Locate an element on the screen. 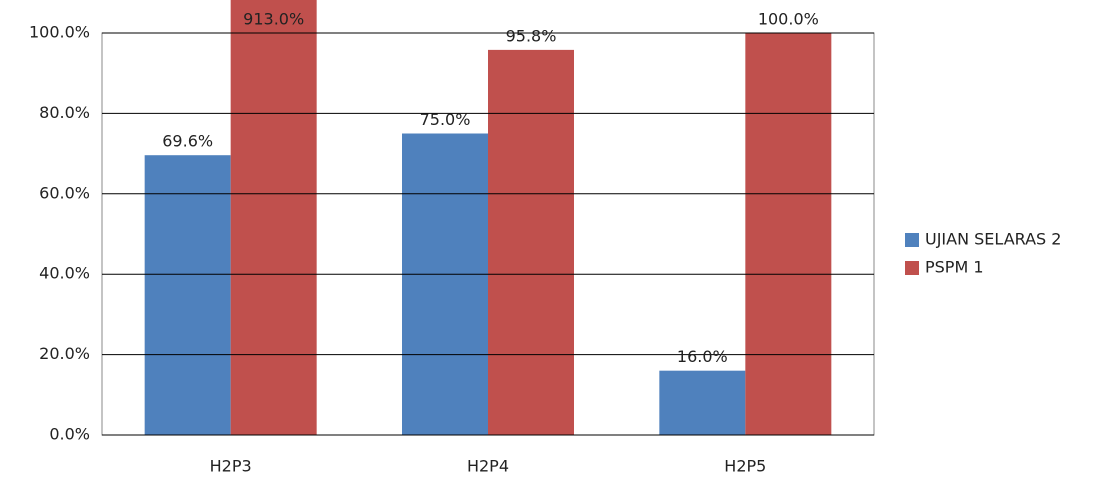 The width and height of the screenshot is (1118, 479). y-tick-label: 100.0% is located at coordinates (59, 32).